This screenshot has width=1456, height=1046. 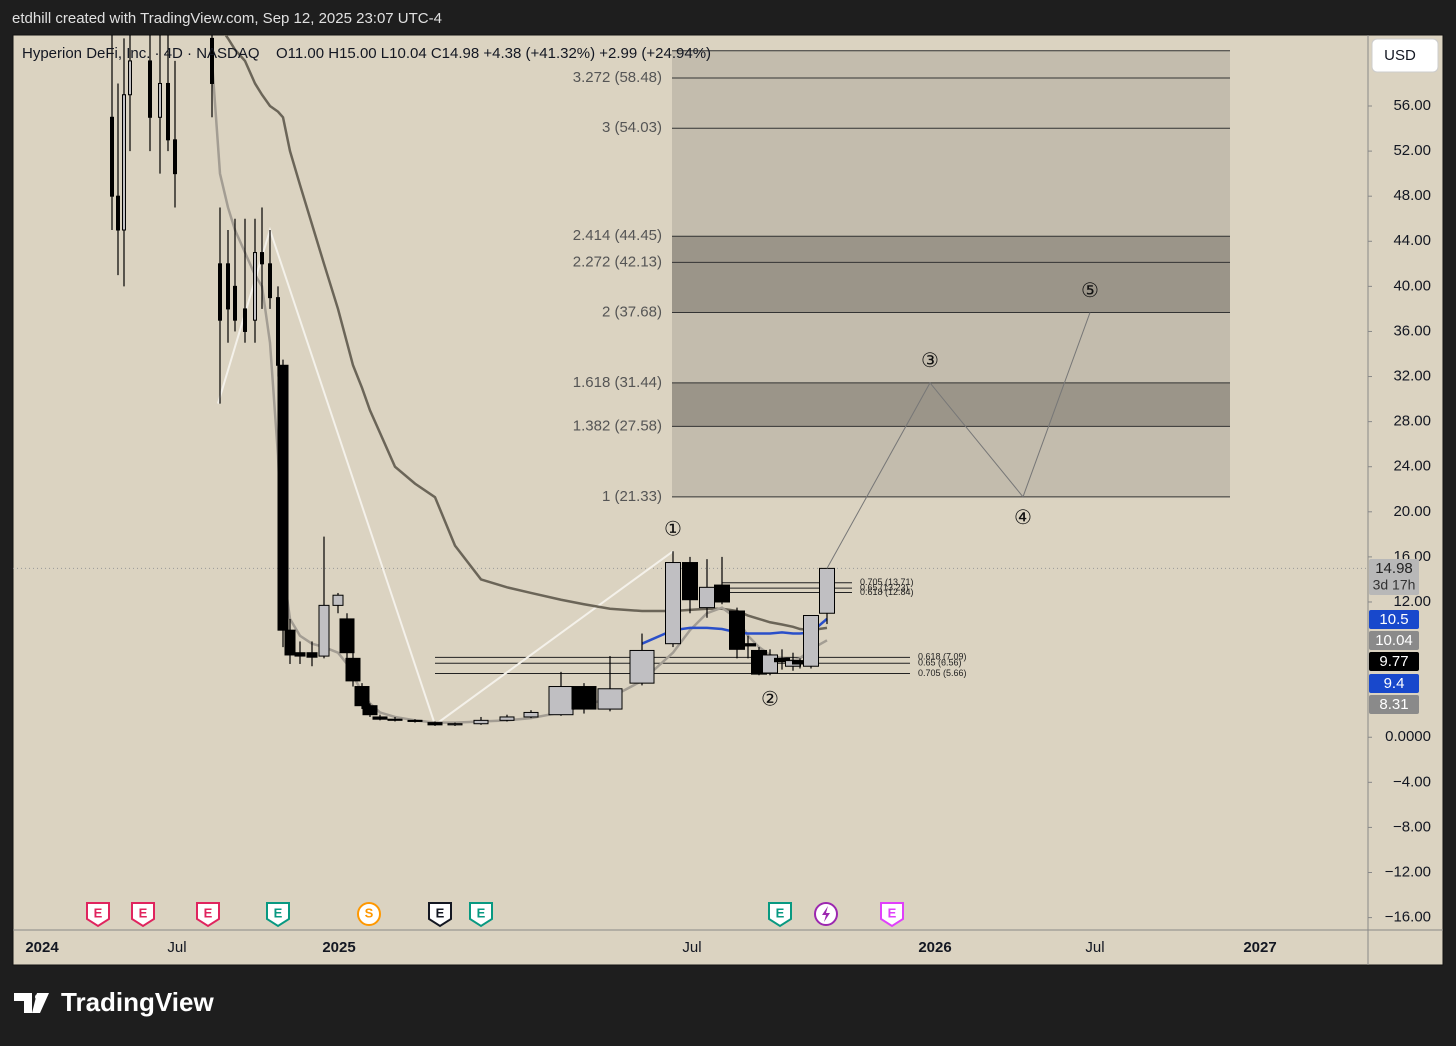 I want to click on y-tick-label: 44.00, so click(x=1412, y=240).